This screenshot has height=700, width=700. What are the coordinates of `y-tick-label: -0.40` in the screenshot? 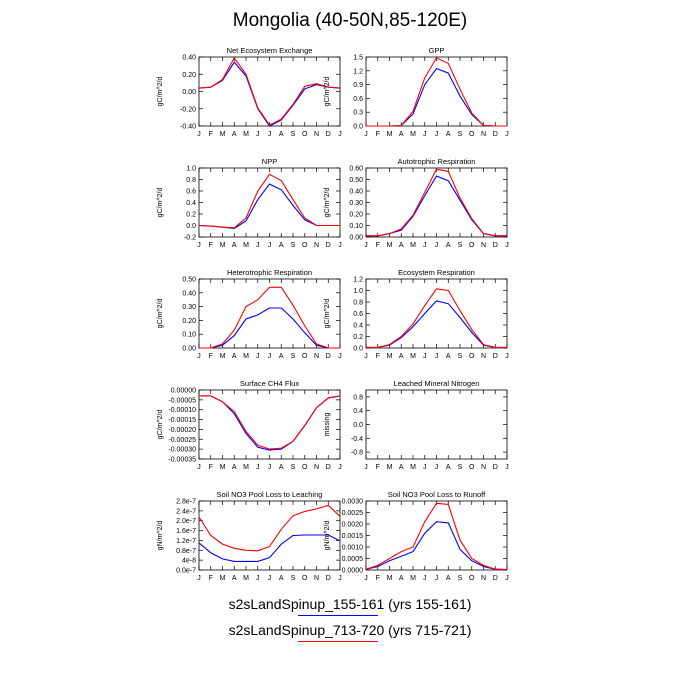 It's located at (188, 127).